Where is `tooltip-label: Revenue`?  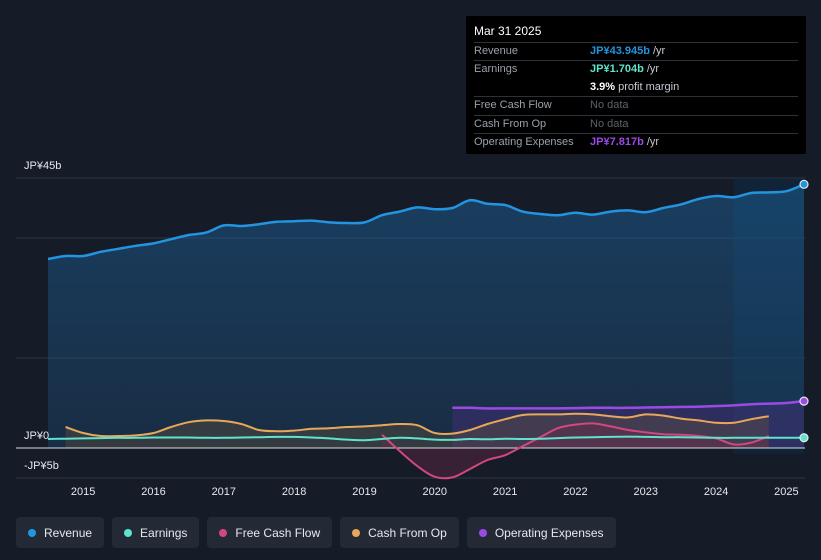 tooltip-label: Revenue is located at coordinates (496, 51).